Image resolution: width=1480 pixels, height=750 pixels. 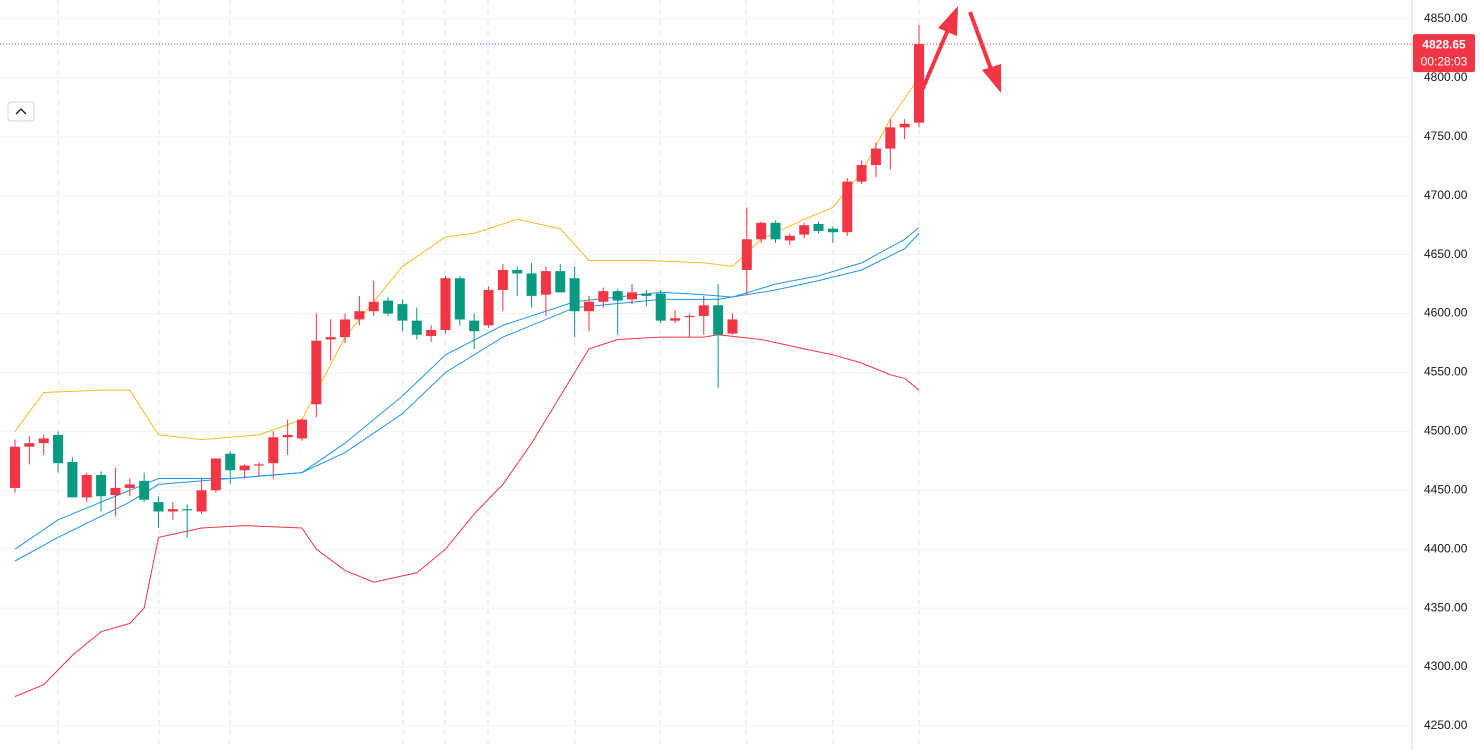 What do you see at coordinates (1446, 136) in the screenshot?
I see `y-tick-label: 4750.00` at bounding box center [1446, 136].